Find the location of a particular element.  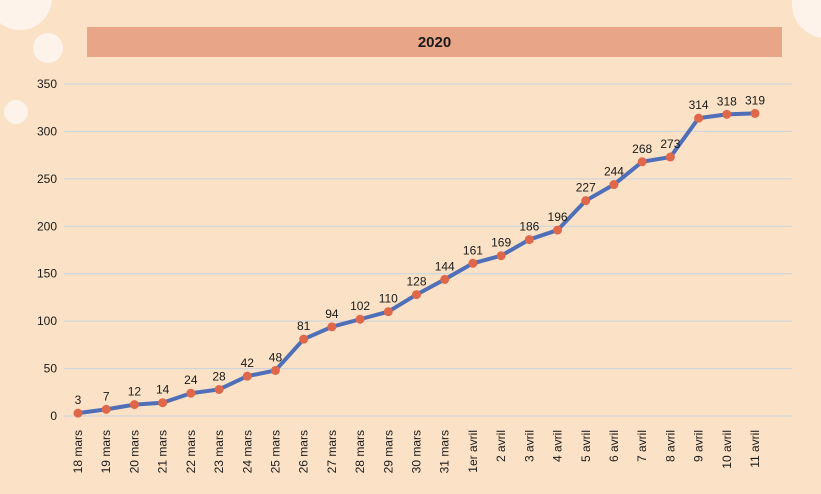

data-label: 169 is located at coordinates (501, 243).